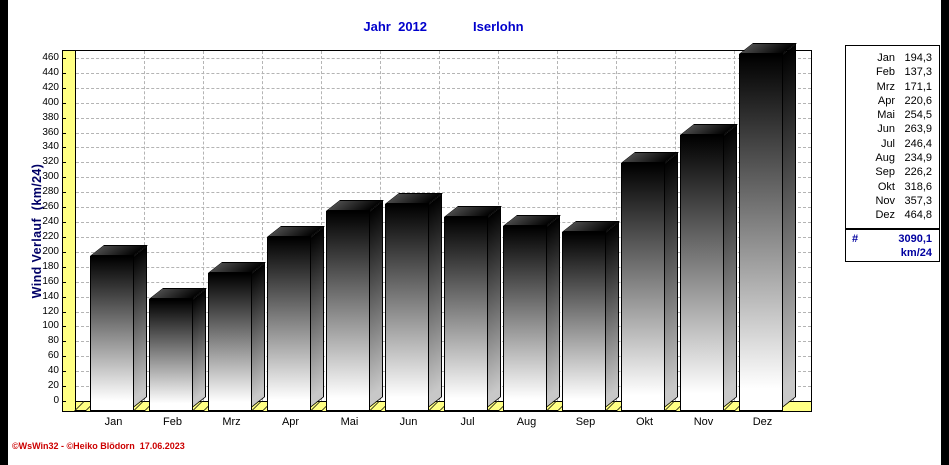 The width and height of the screenshot is (949, 465). Describe the element at coordinates (53, 371) in the screenshot. I see `y-tick-label: 40` at that location.